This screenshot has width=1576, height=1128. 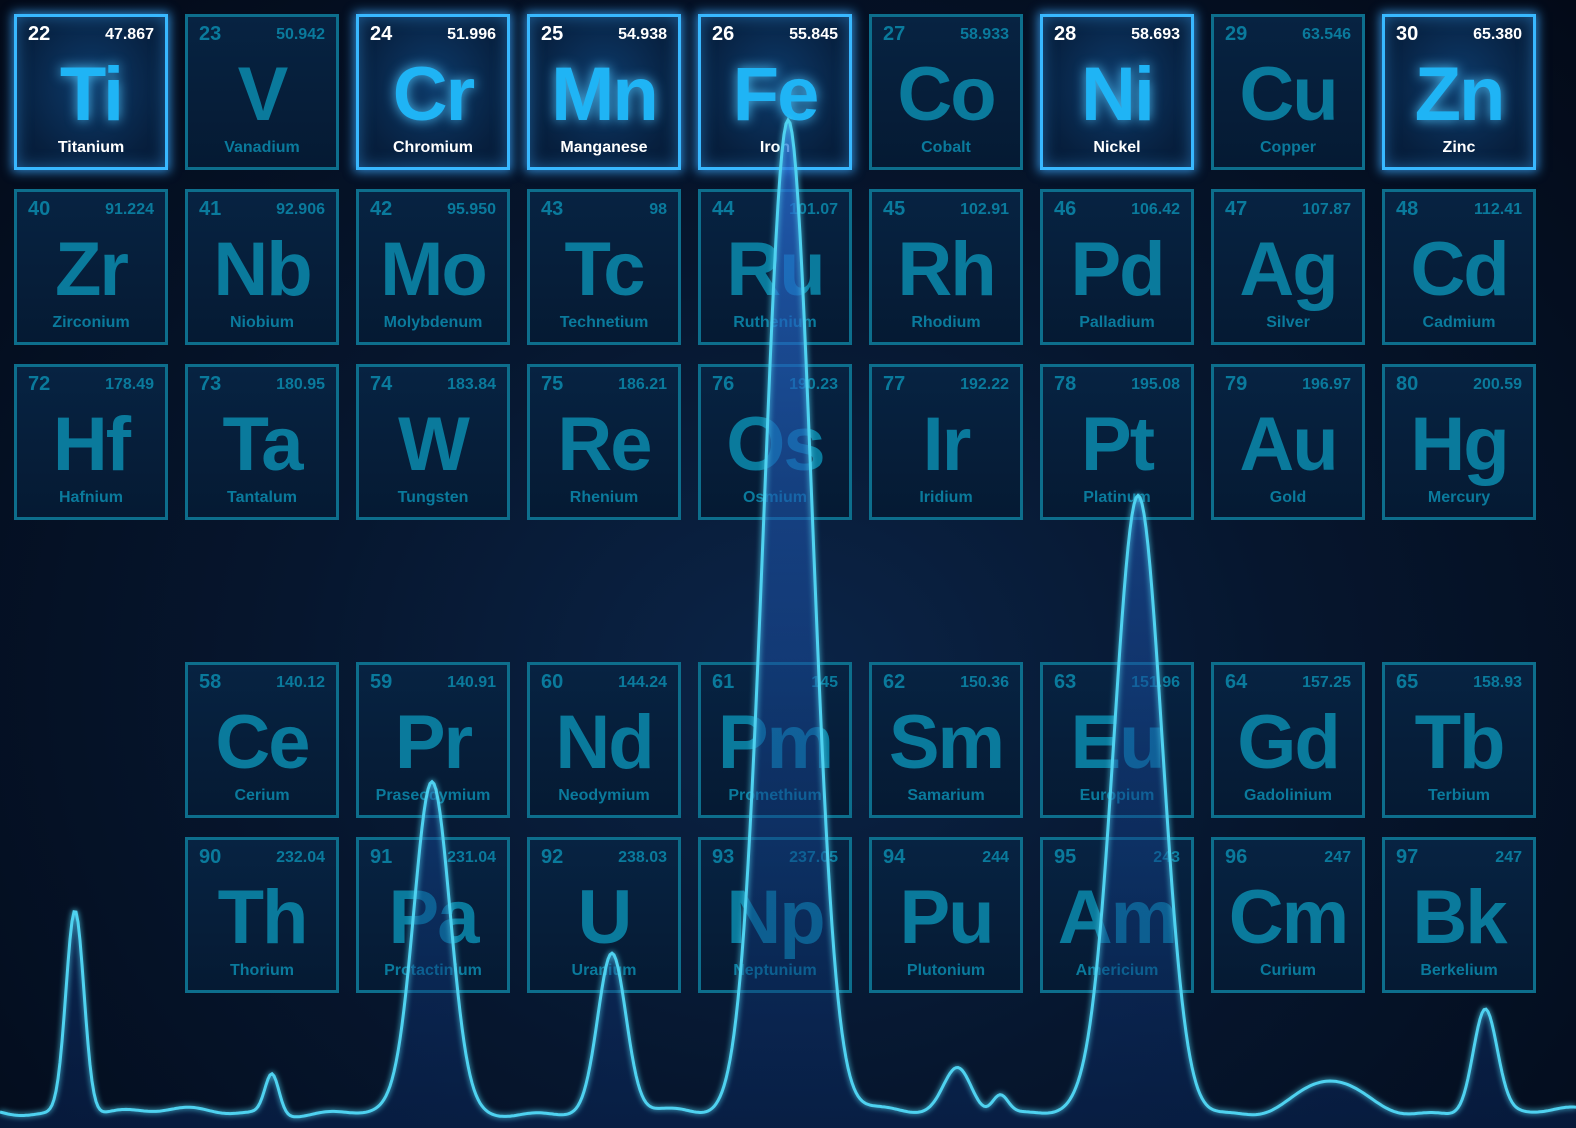 What do you see at coordinates (946, 269) in the screenshot?
I see `element-symbol: Rh` at bounding box center [946, 269].